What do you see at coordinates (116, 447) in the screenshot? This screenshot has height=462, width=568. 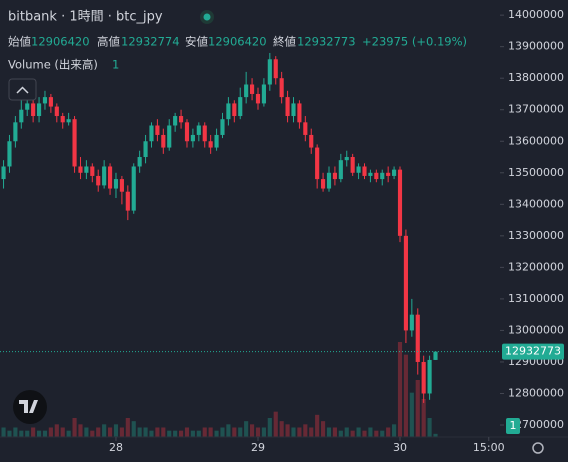 I see `x-tick-label: 28` at bounding box center [116, 447].